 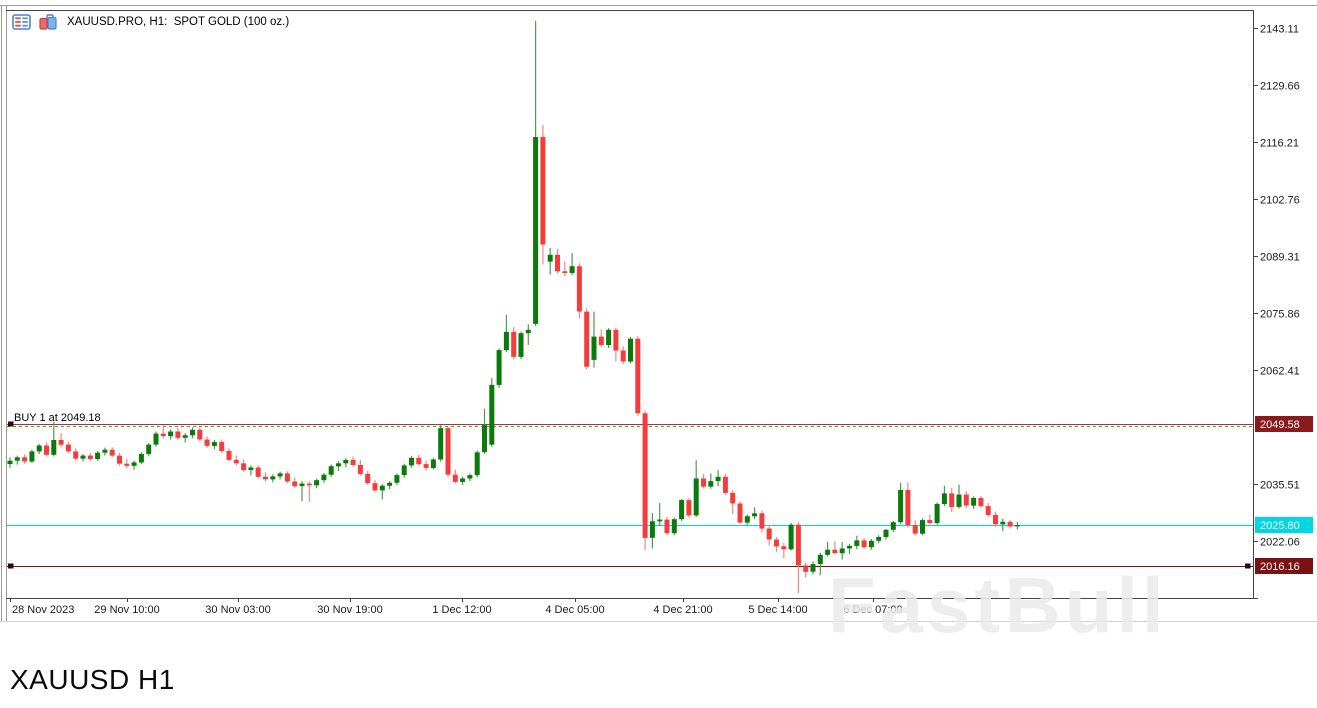 What do you see at coordinates (682, 610) in the screenshot?
I see `time-axis-label: 4 Dec 21:00` at bounding box center [682, 610].